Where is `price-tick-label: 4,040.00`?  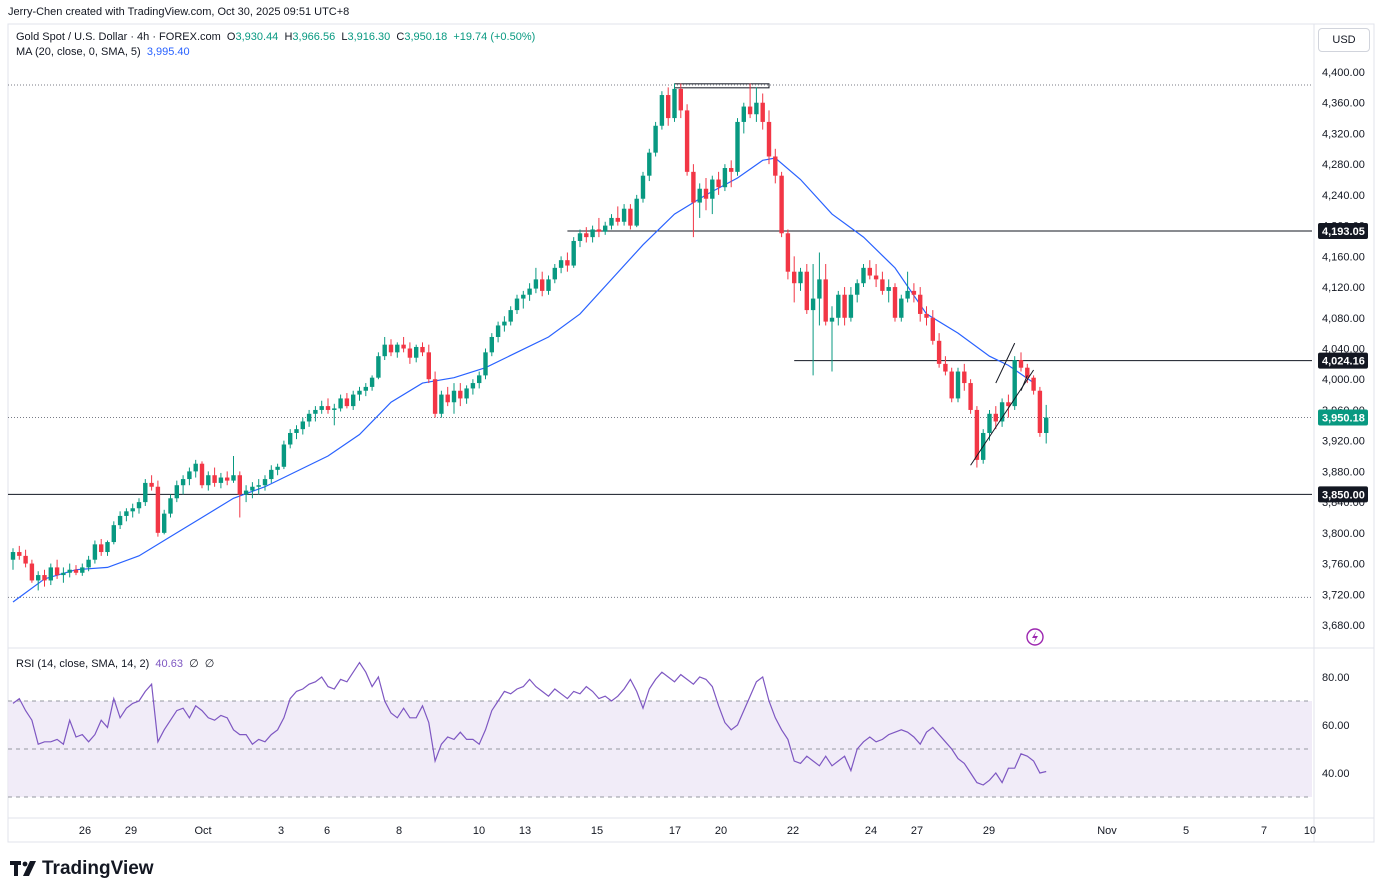 price-tick-label: 4,040.00 is located at coordinates (1343, 350).